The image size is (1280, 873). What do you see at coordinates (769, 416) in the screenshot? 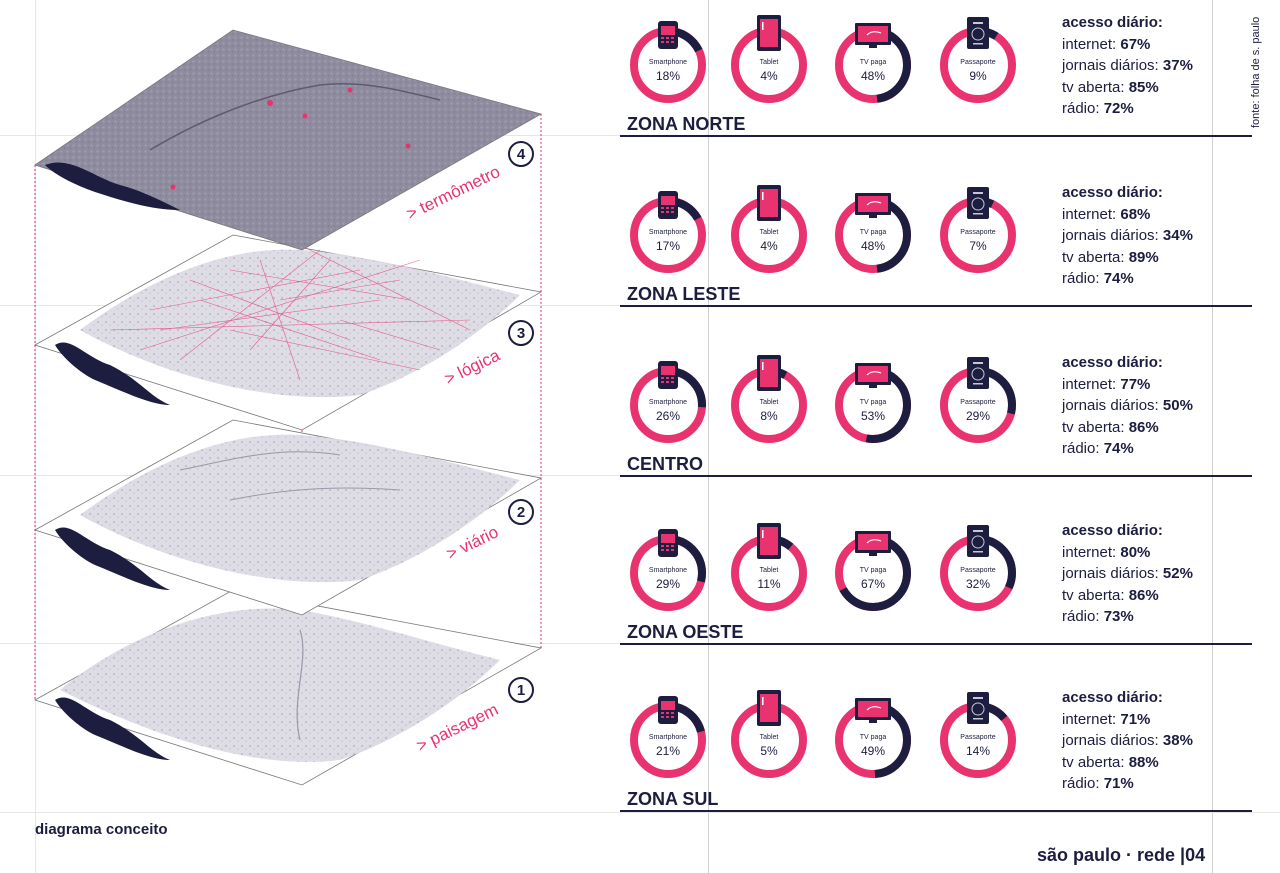
I see `device-percent: 8%` at bounding box center [769, 416].